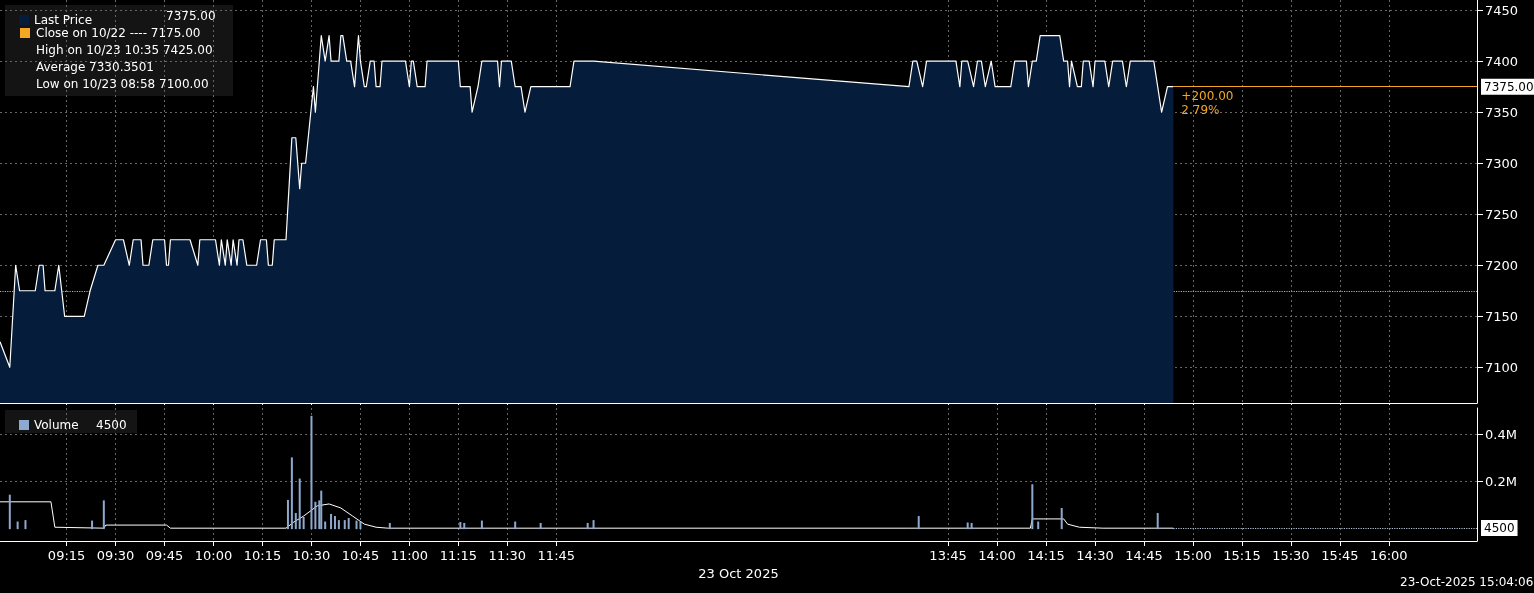 This screenshot has width=1534, height=593. I want to click on y-tick-label: 7200, so click(1502, 265).